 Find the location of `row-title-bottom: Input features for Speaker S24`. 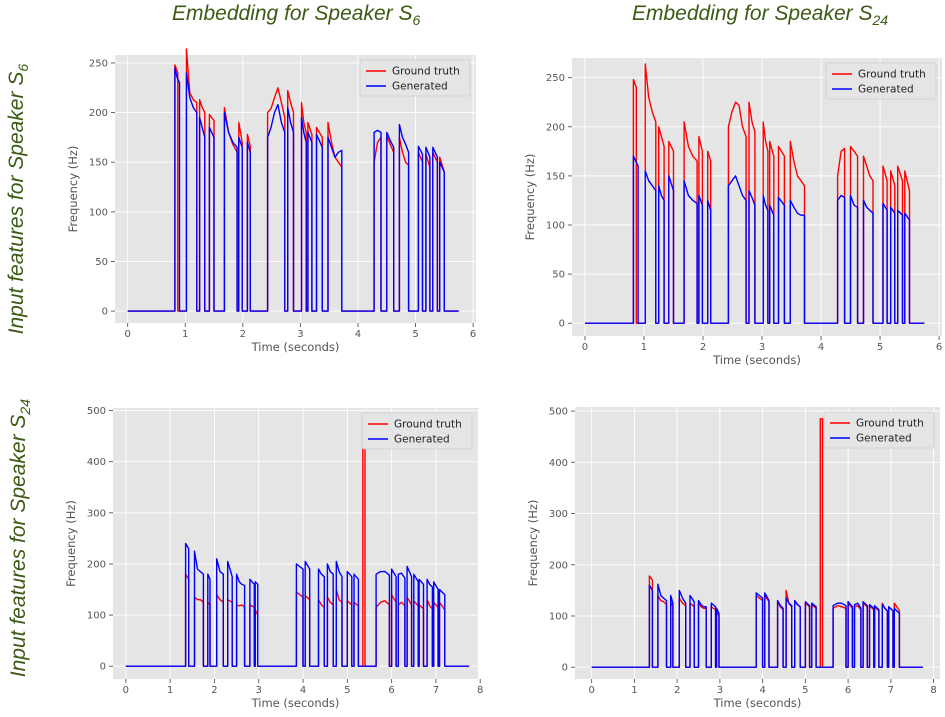

row-title-bottom: Input features for Speaker S24 is located at coordinates (20, 538).